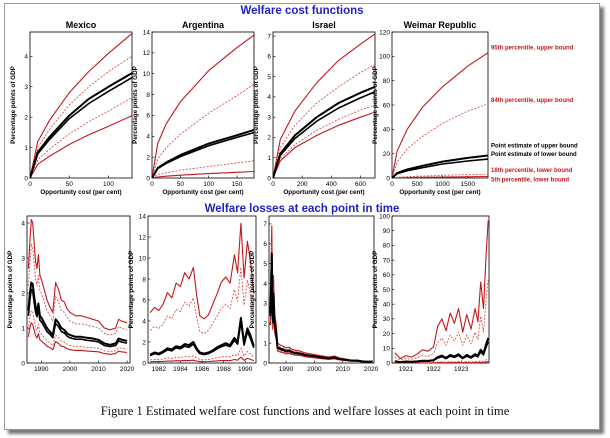 This screenshot has height=438, width=610. Describe the element at coordinates (387, 81) in the screenshot. I see `y-tick-label: 80` at that location.